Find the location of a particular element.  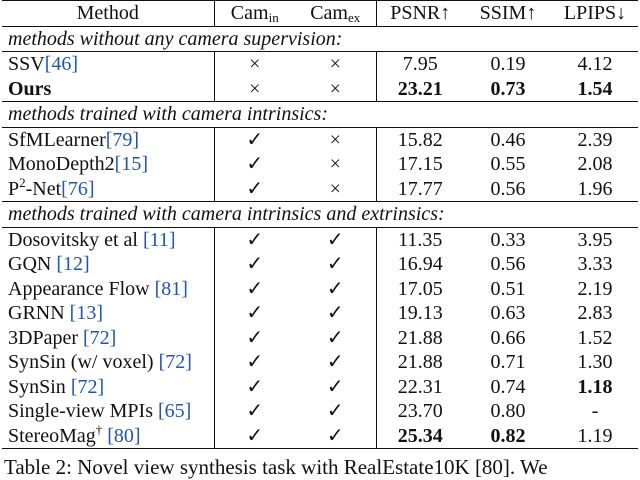

method-name-cell: Single-view MPIs [65] is located at coordinates (108, 411).